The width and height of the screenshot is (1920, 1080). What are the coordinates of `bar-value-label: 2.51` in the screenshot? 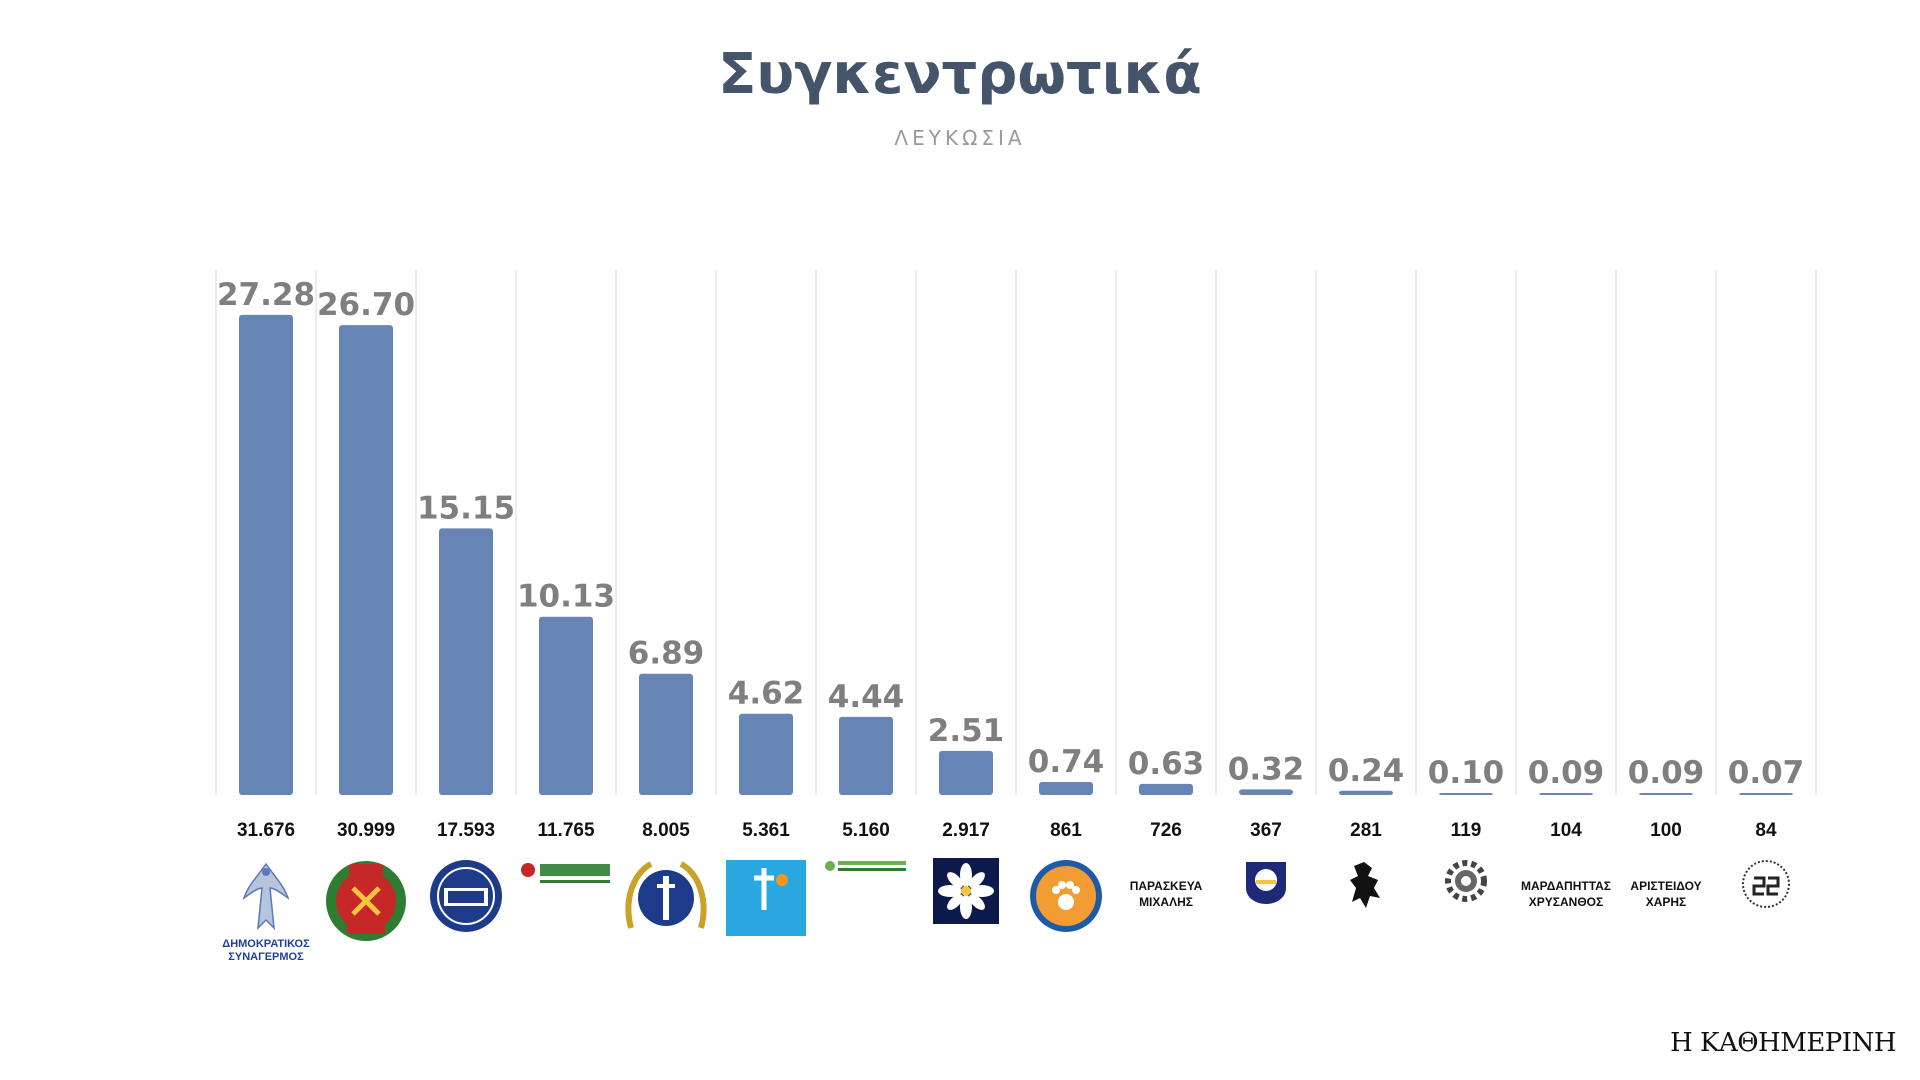 It's located at (966, 731).